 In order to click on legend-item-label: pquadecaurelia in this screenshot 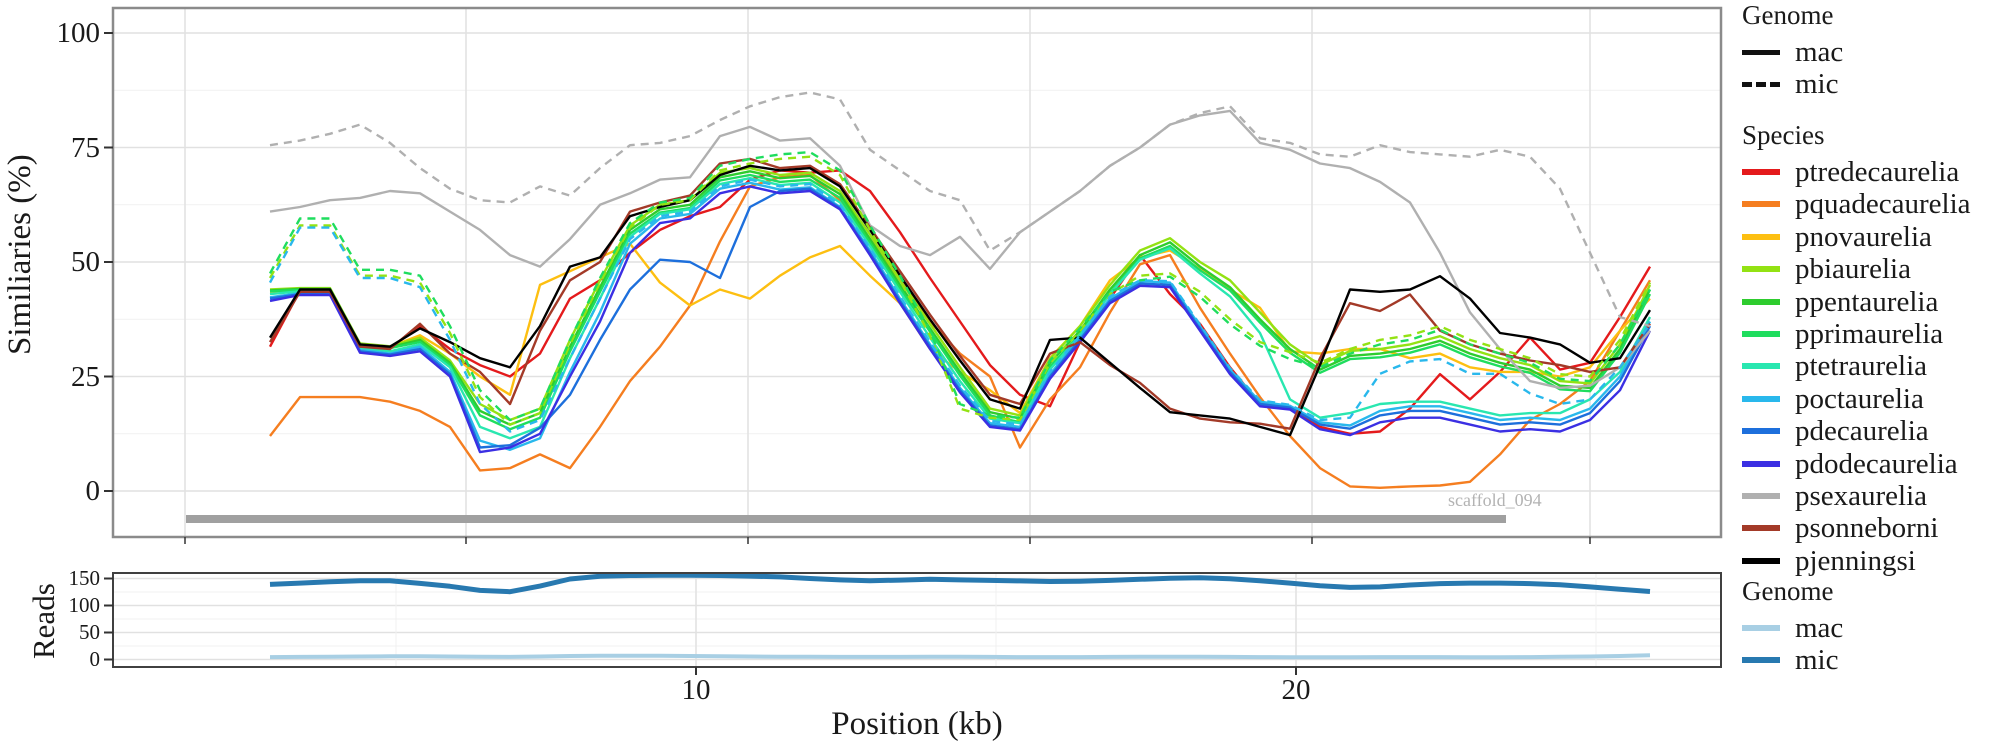, I will do `click(1883, 204)`.